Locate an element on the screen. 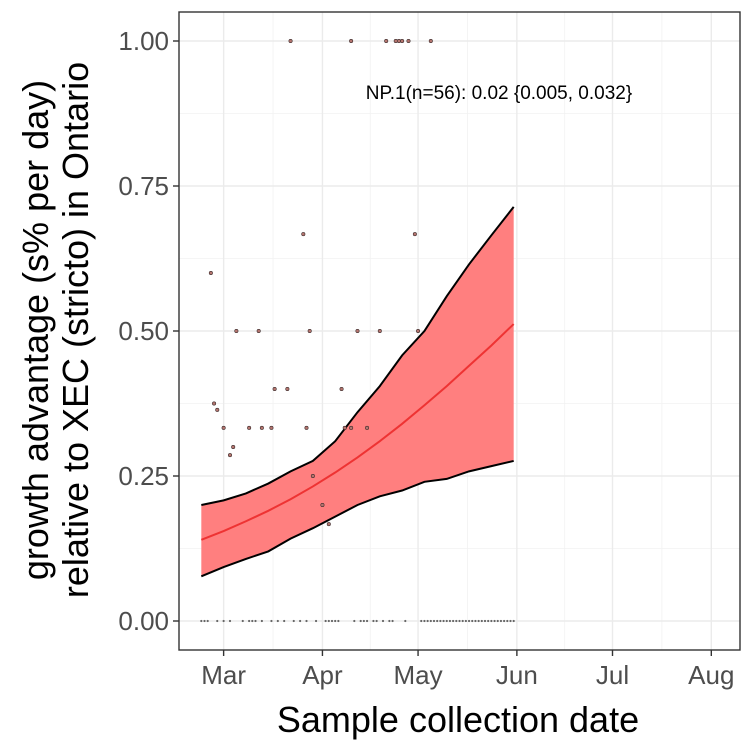 Image resolution: width=750 pixels, height=755 pixels. y-tick-label: 0.75 is located at coordinates (143, 186).